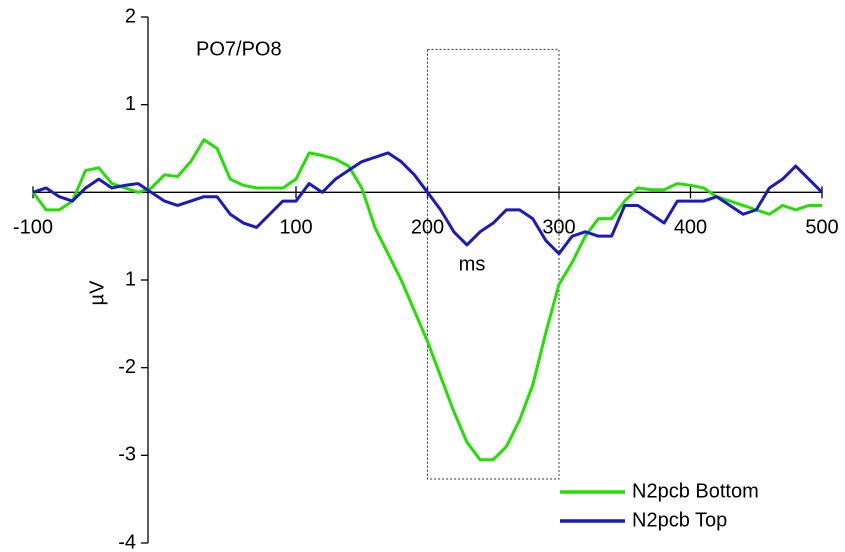 This screenshot has width=845, height=552. I want to click on y-tick-label: -3, so click(127, 455).